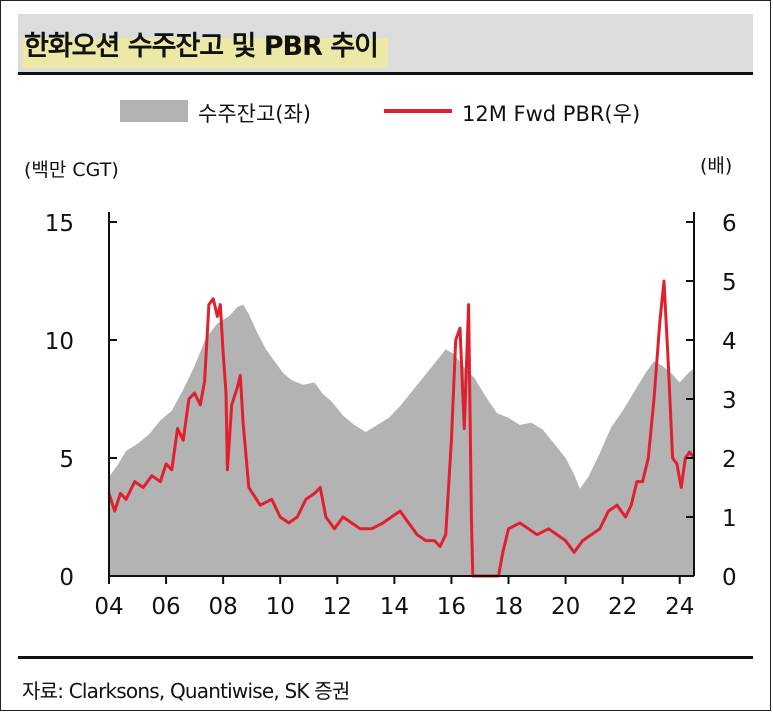 The image size is (773, 713). What do you see at coordinates (337, 607) in the screenshot?
I see `x-tick-label: 12` at bounding box center [337, 607].